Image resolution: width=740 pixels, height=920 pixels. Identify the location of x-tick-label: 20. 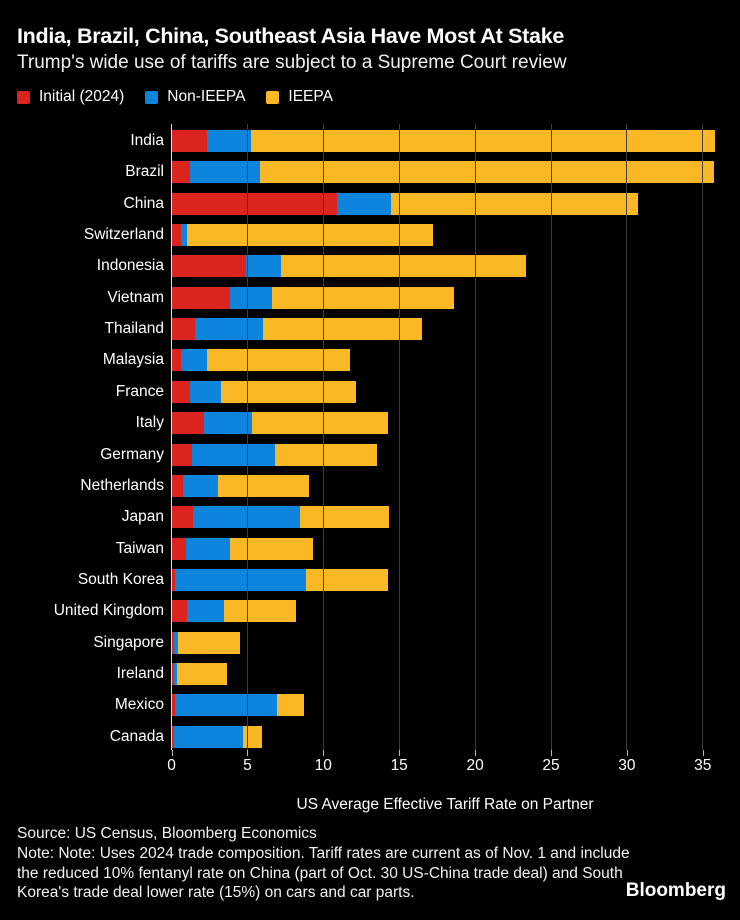
(475, 765).